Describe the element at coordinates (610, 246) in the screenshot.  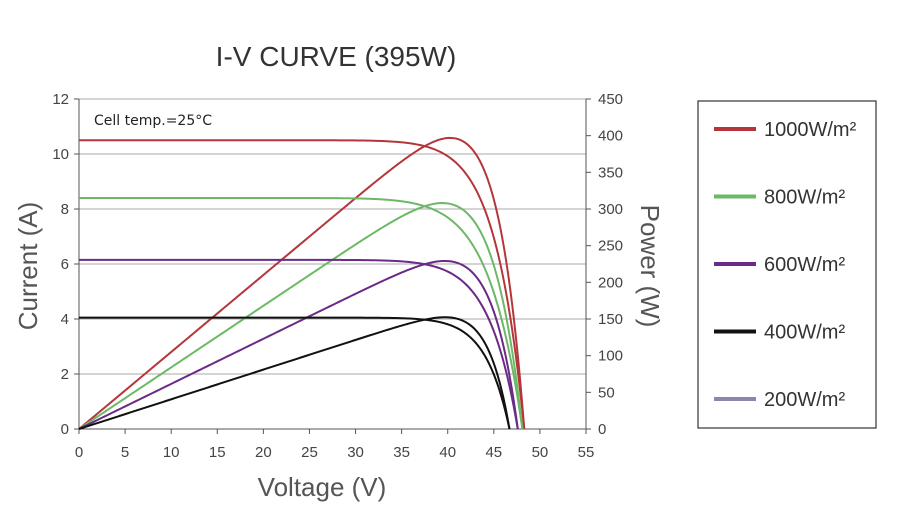
I see `y2-tick-label-250: 250` at that location.